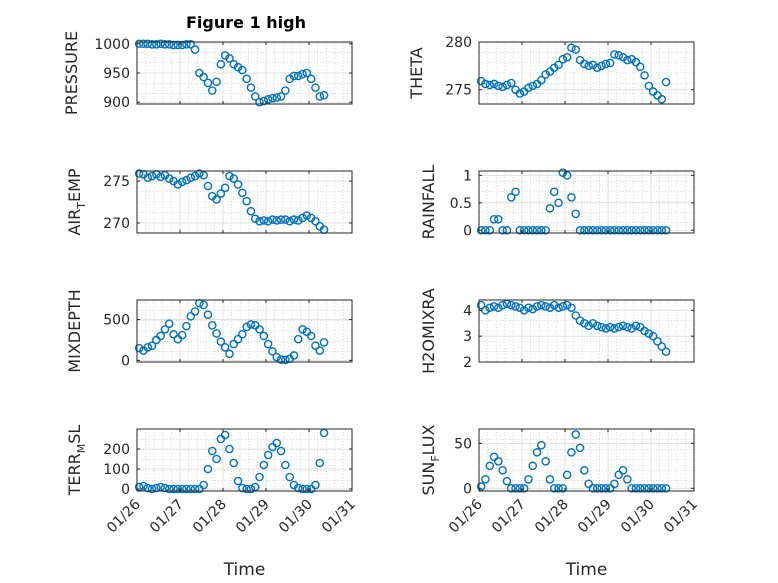 The height and width of the screenshot is (583, 778). Describe the element at coordinates (638, 517) in the screenshot. I see `x-tick-label: 01/30` at that location.